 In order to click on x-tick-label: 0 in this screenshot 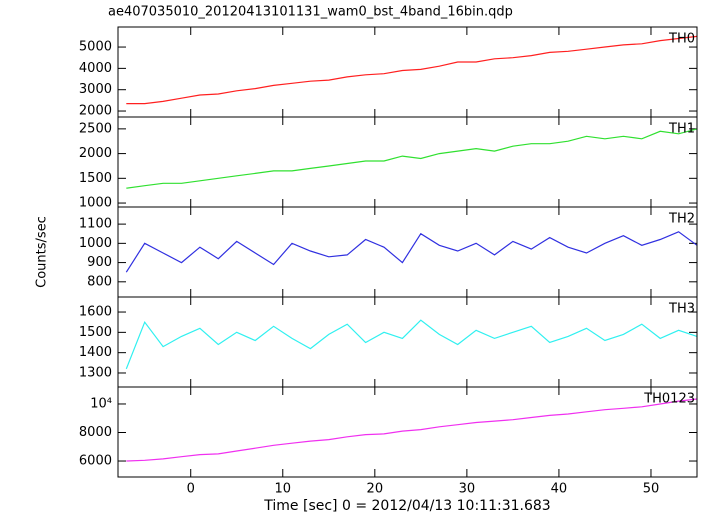, I will do `click(191, 489)`.